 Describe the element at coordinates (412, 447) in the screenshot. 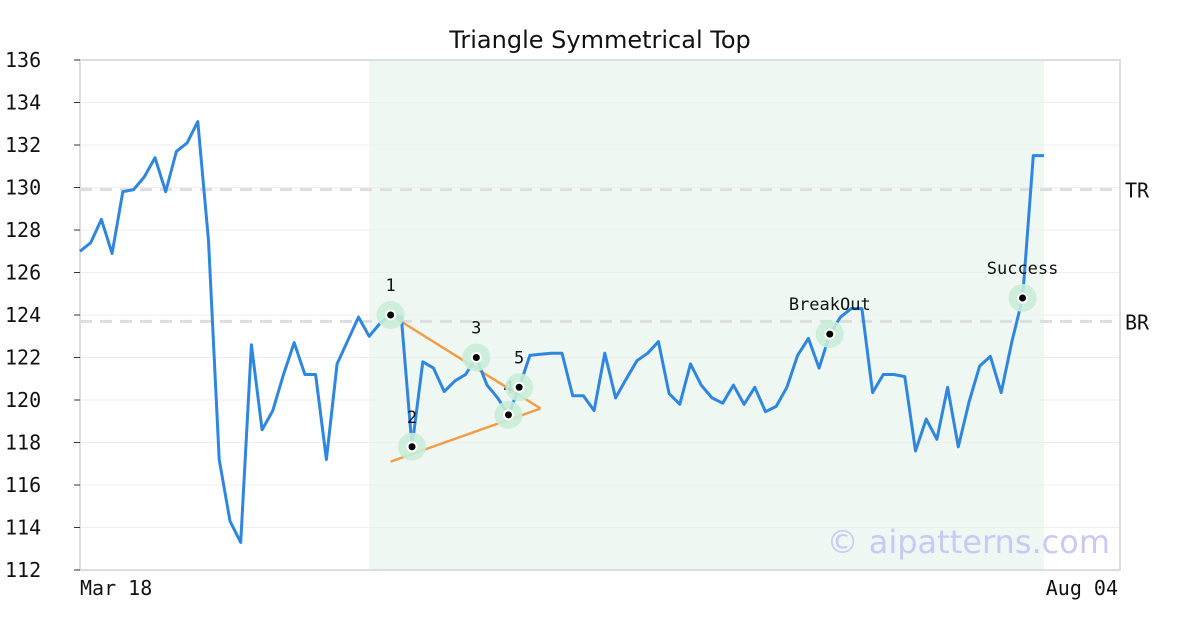

I see `point-2-dot` at that location.